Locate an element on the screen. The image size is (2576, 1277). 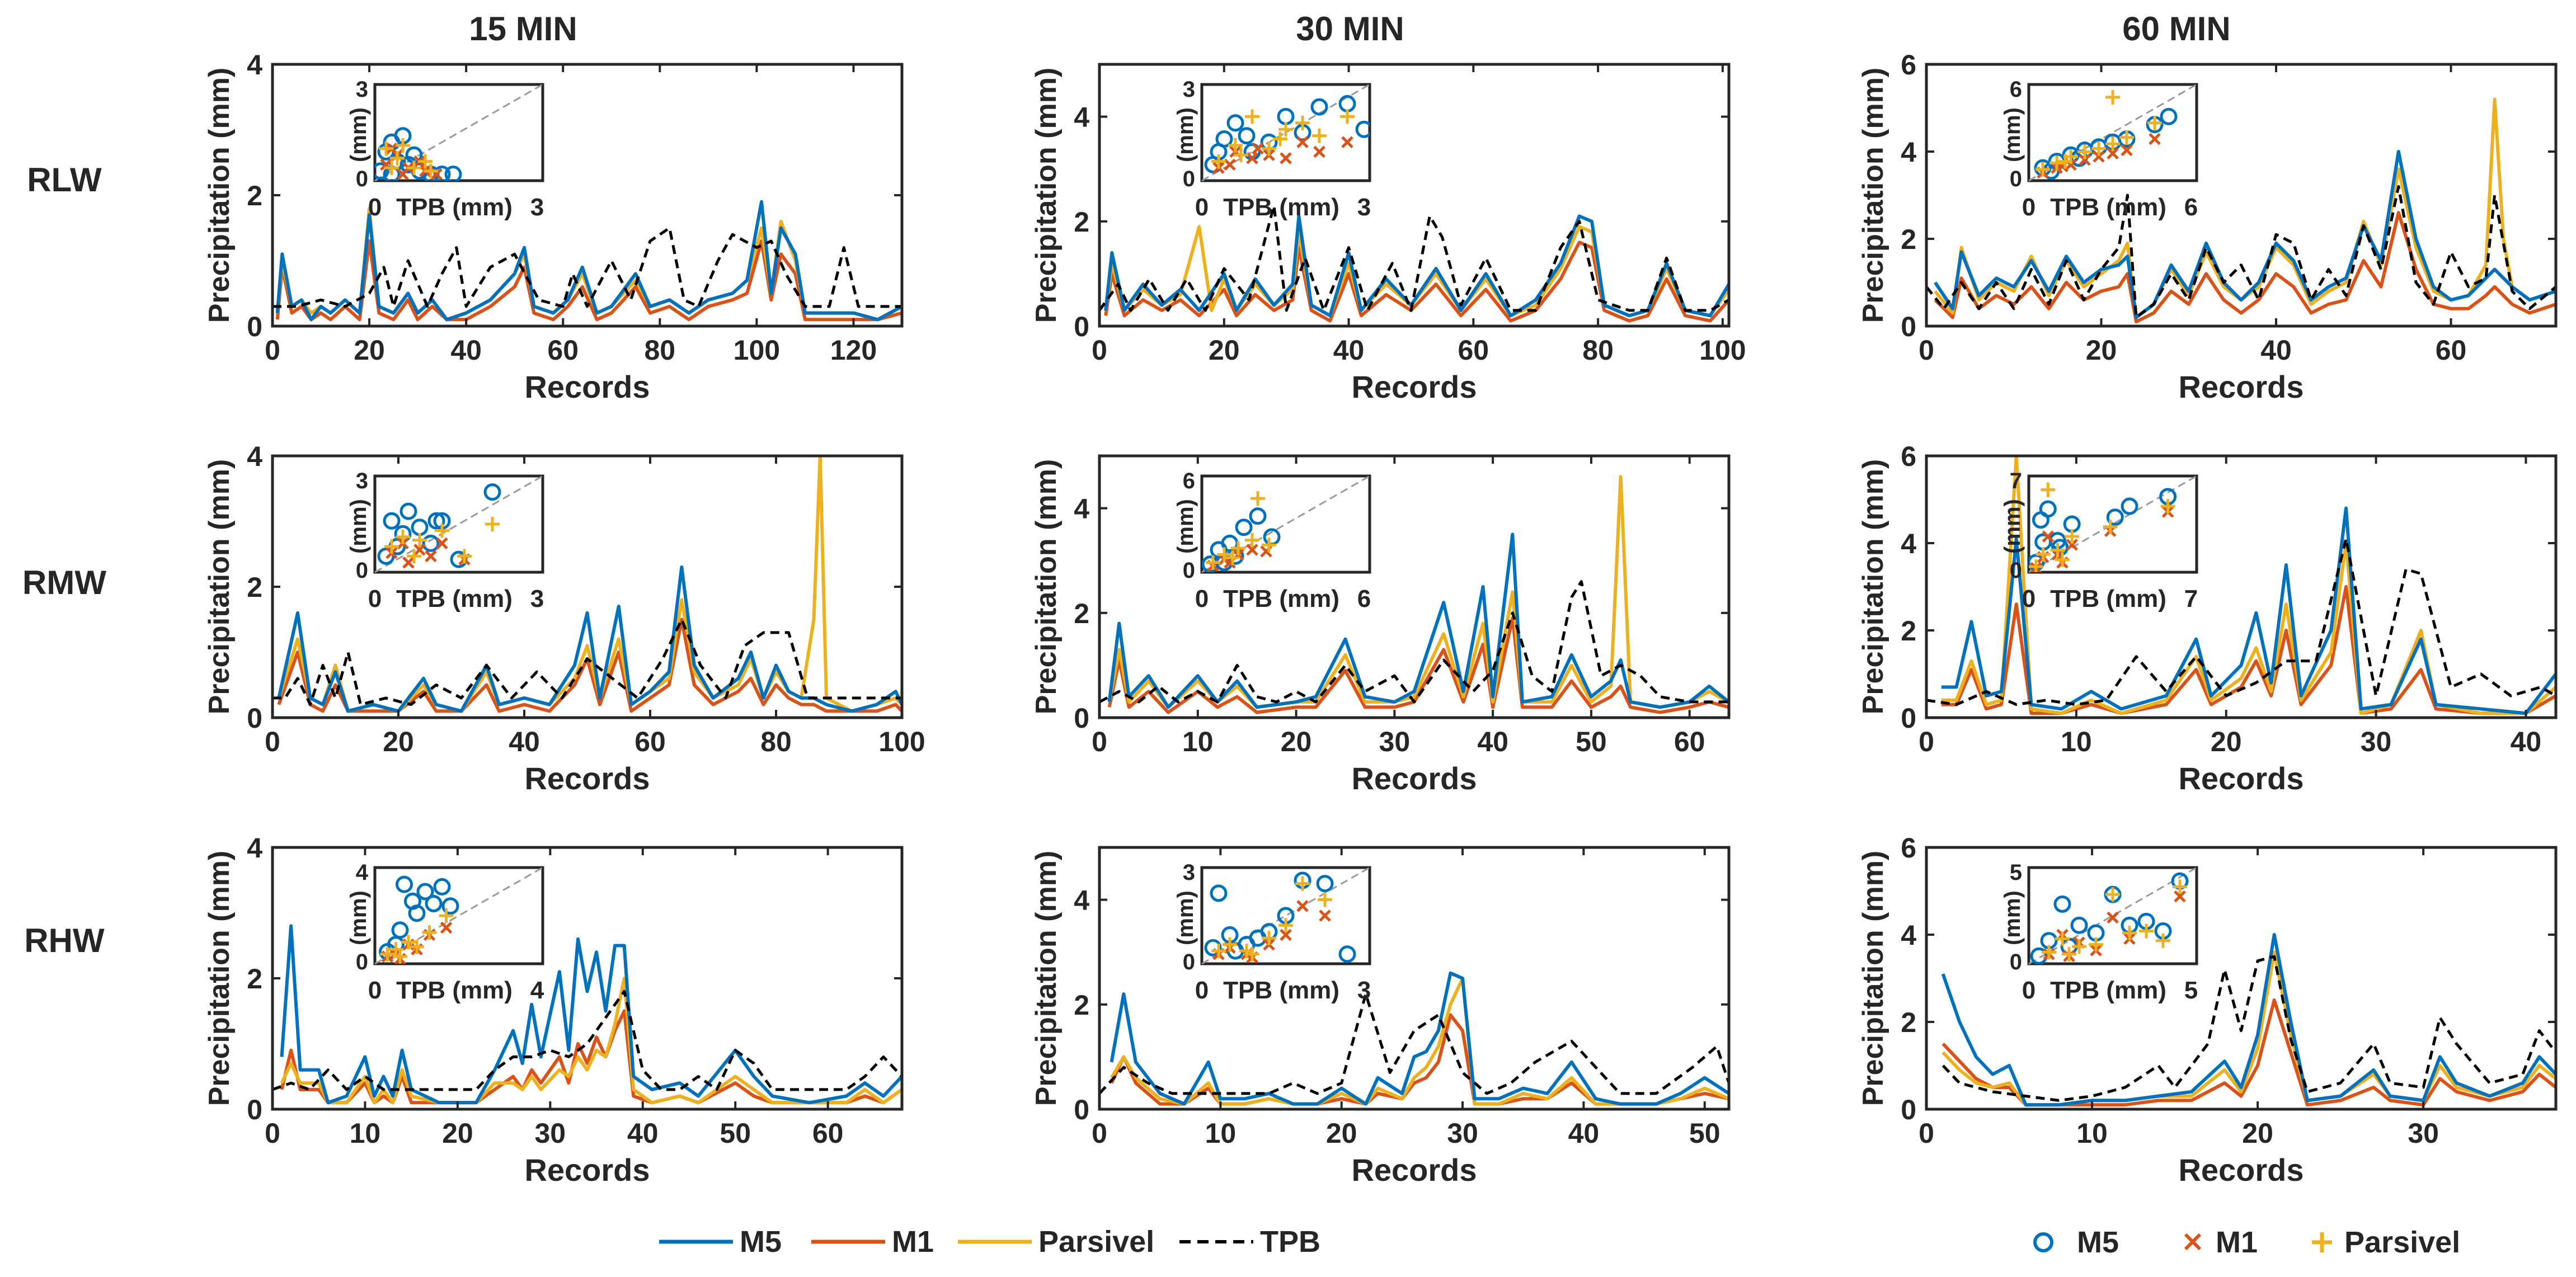
one-to-one-line is located at coordinates (458, 524).